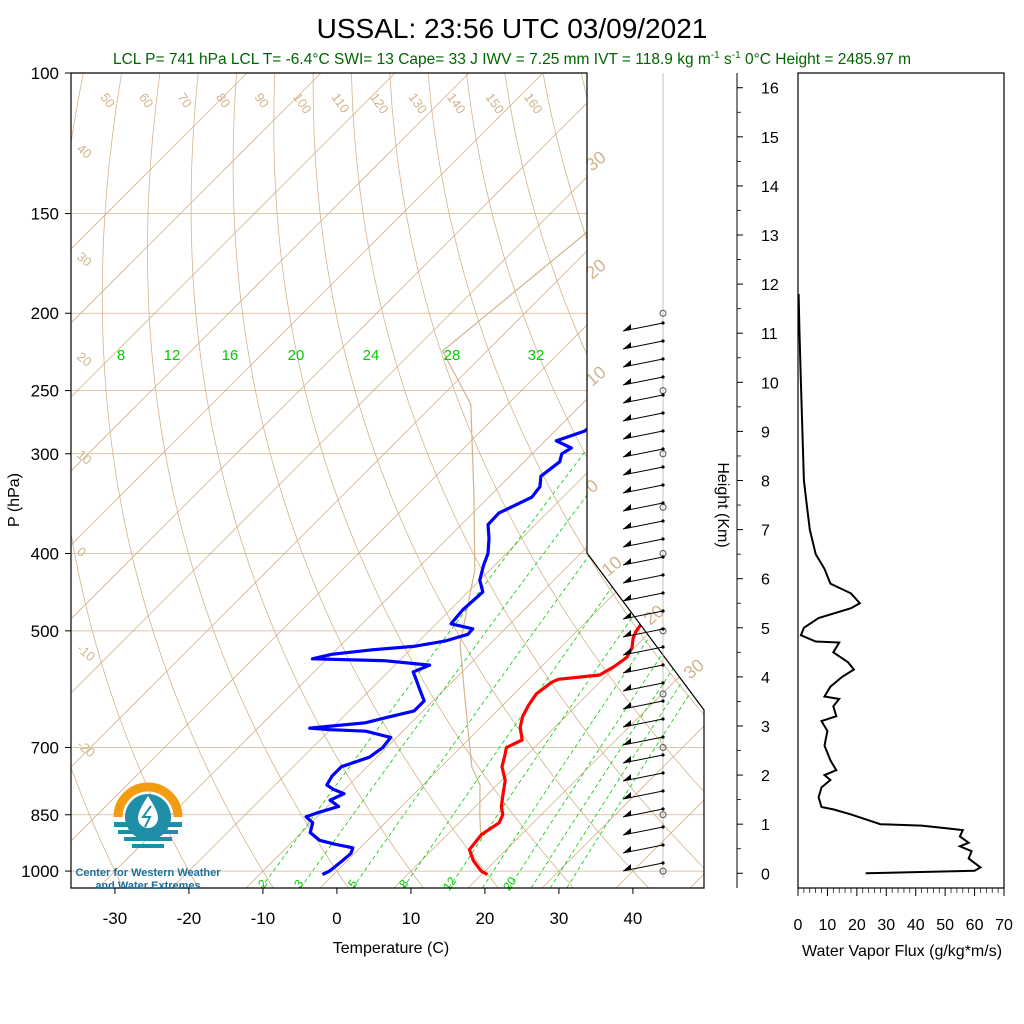  Describe the element at coordinates (172, 355) in the screenshot. I see `mixing-ratio-label: 12` at that location.